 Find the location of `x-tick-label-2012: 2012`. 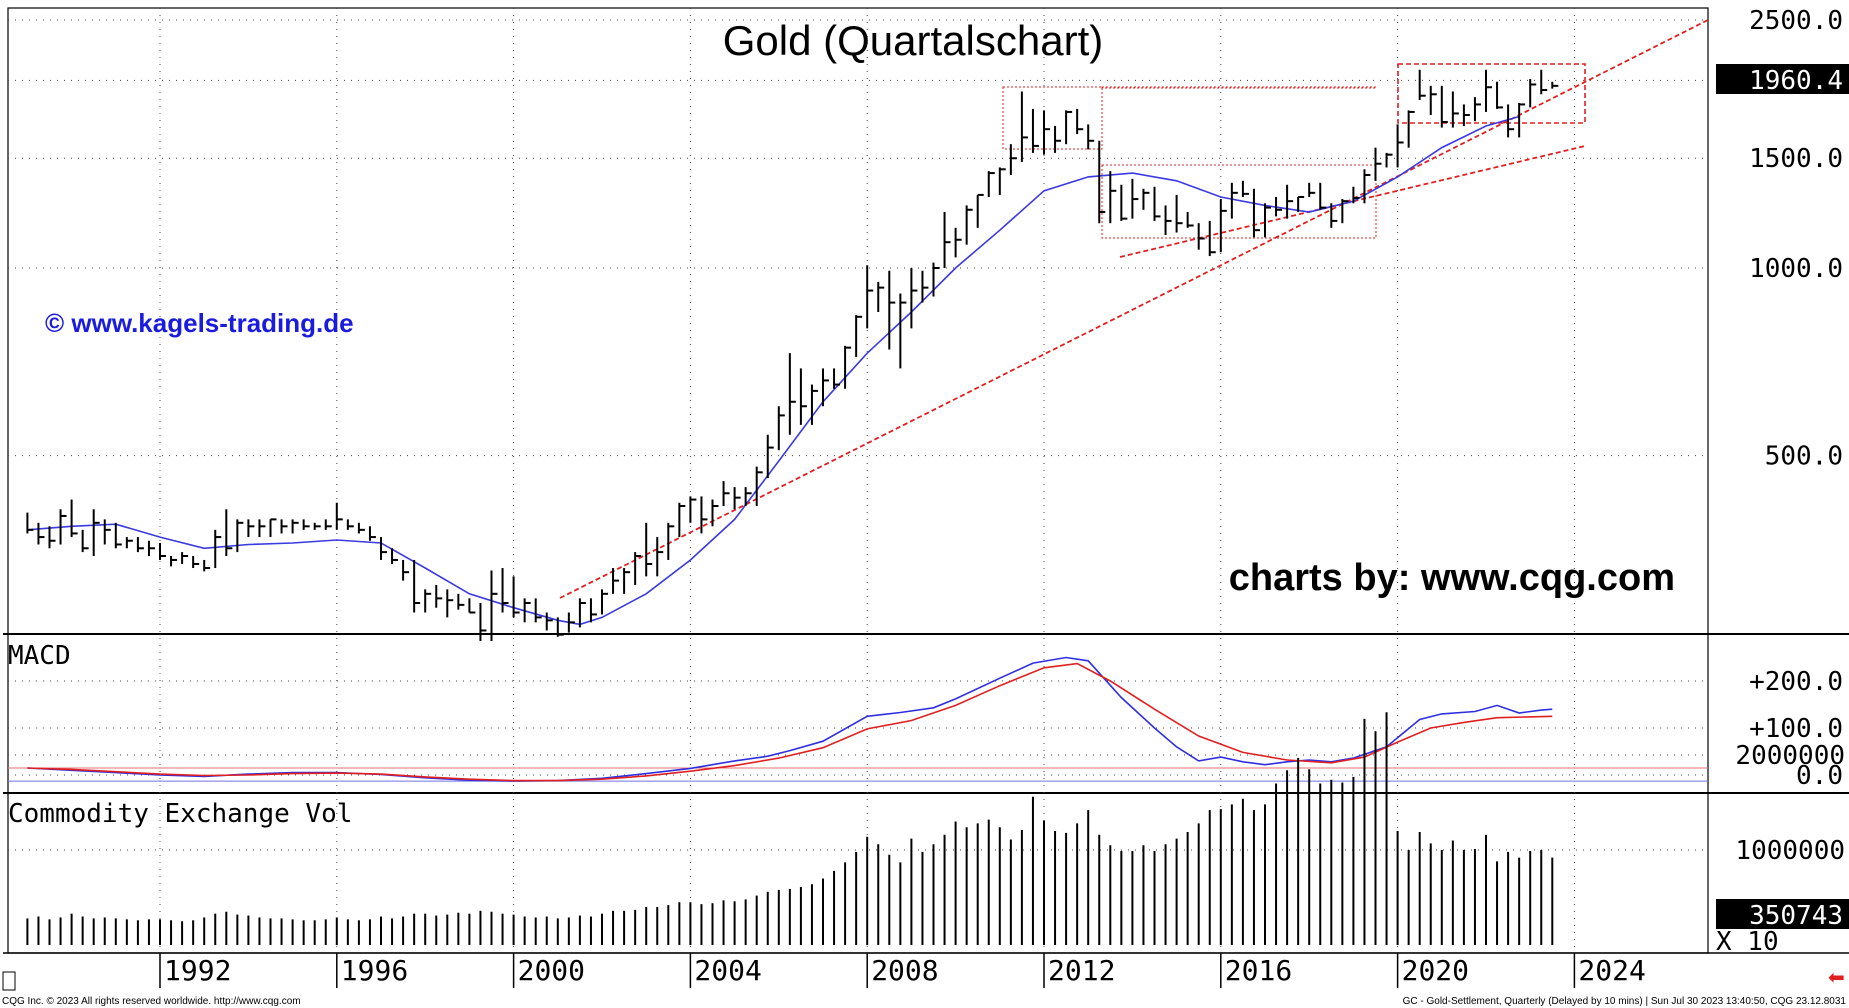

x-tick-label-2012: 2012 is located at coordinates (1081, 970).